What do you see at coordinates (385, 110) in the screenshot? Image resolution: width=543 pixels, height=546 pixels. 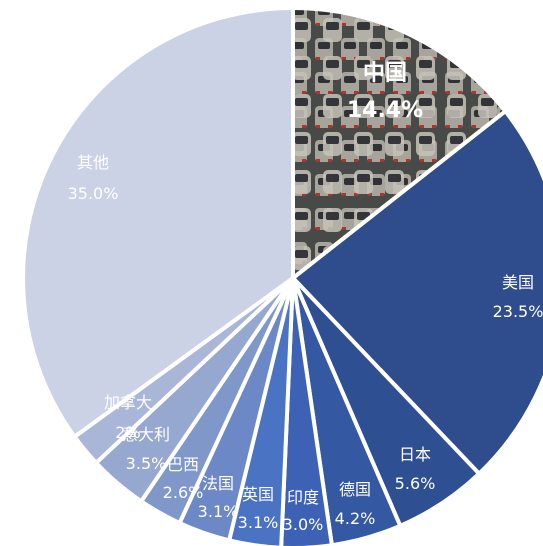 I see `slice-value-label: 14.4%` at bounding box center [385, 110].